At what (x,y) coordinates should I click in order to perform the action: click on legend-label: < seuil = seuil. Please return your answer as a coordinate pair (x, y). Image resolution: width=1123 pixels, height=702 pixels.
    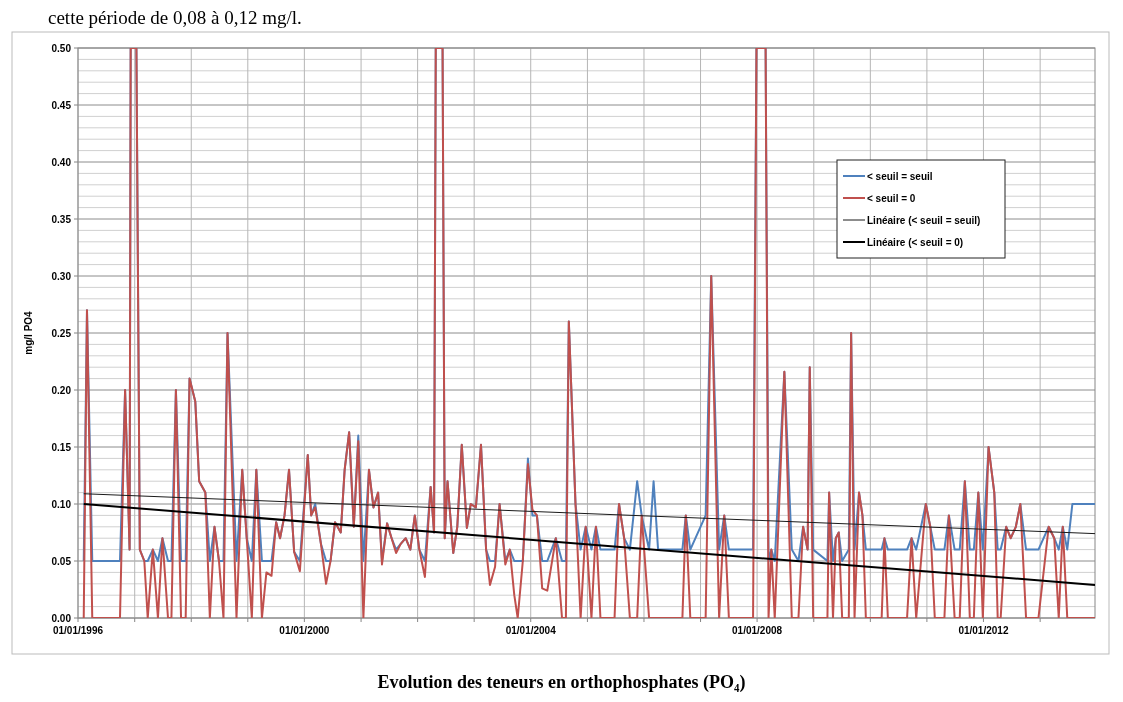
    Looking at the image, I should click on (900, 176).